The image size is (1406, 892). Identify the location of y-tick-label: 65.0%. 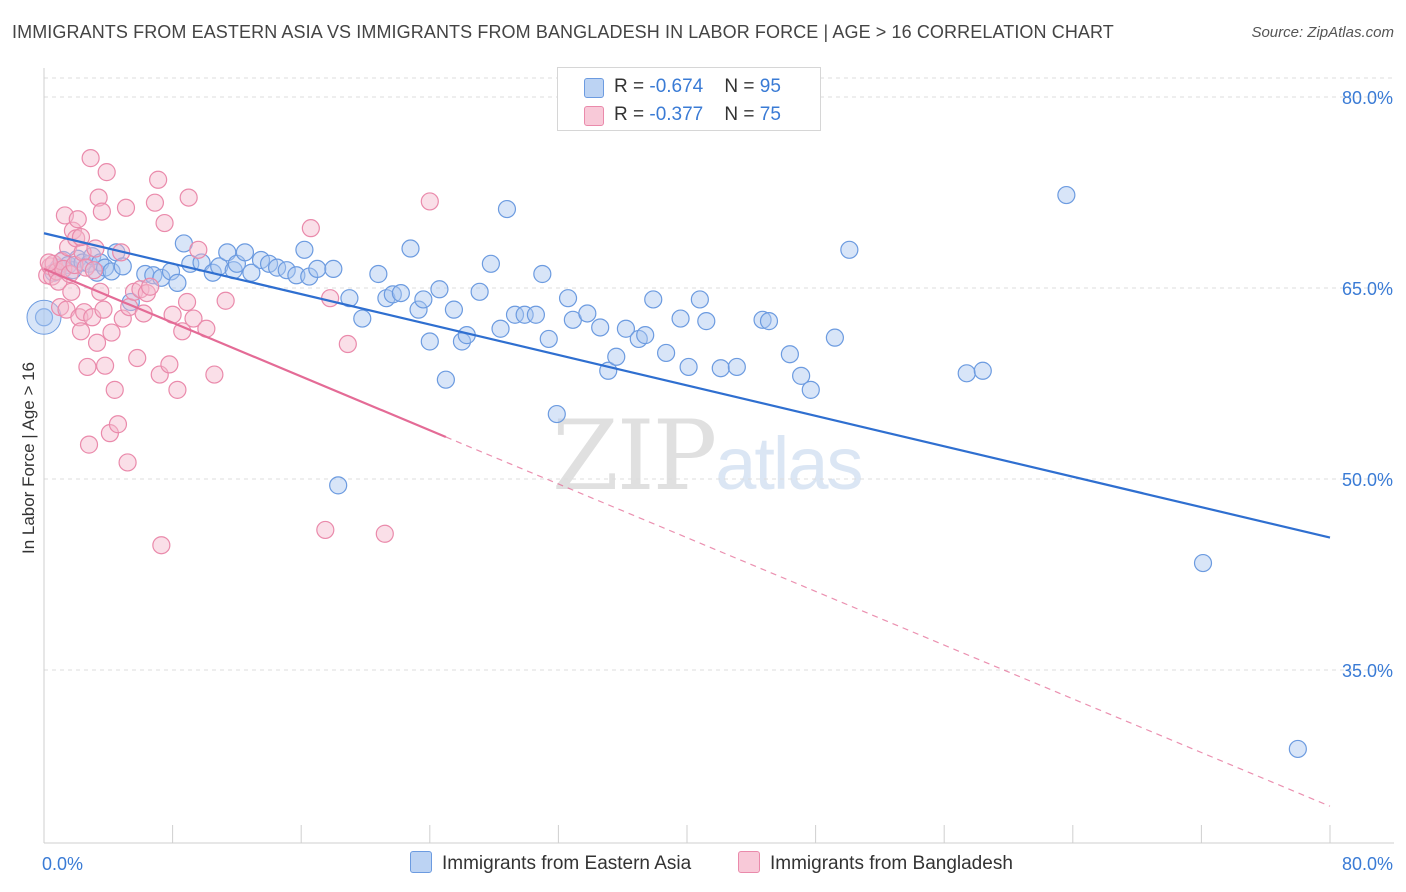
(1367, 289).